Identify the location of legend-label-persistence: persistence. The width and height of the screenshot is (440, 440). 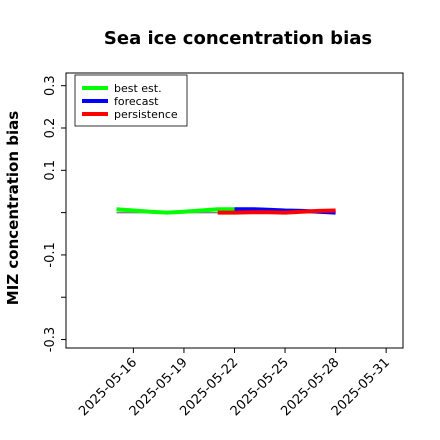
(146, 114).